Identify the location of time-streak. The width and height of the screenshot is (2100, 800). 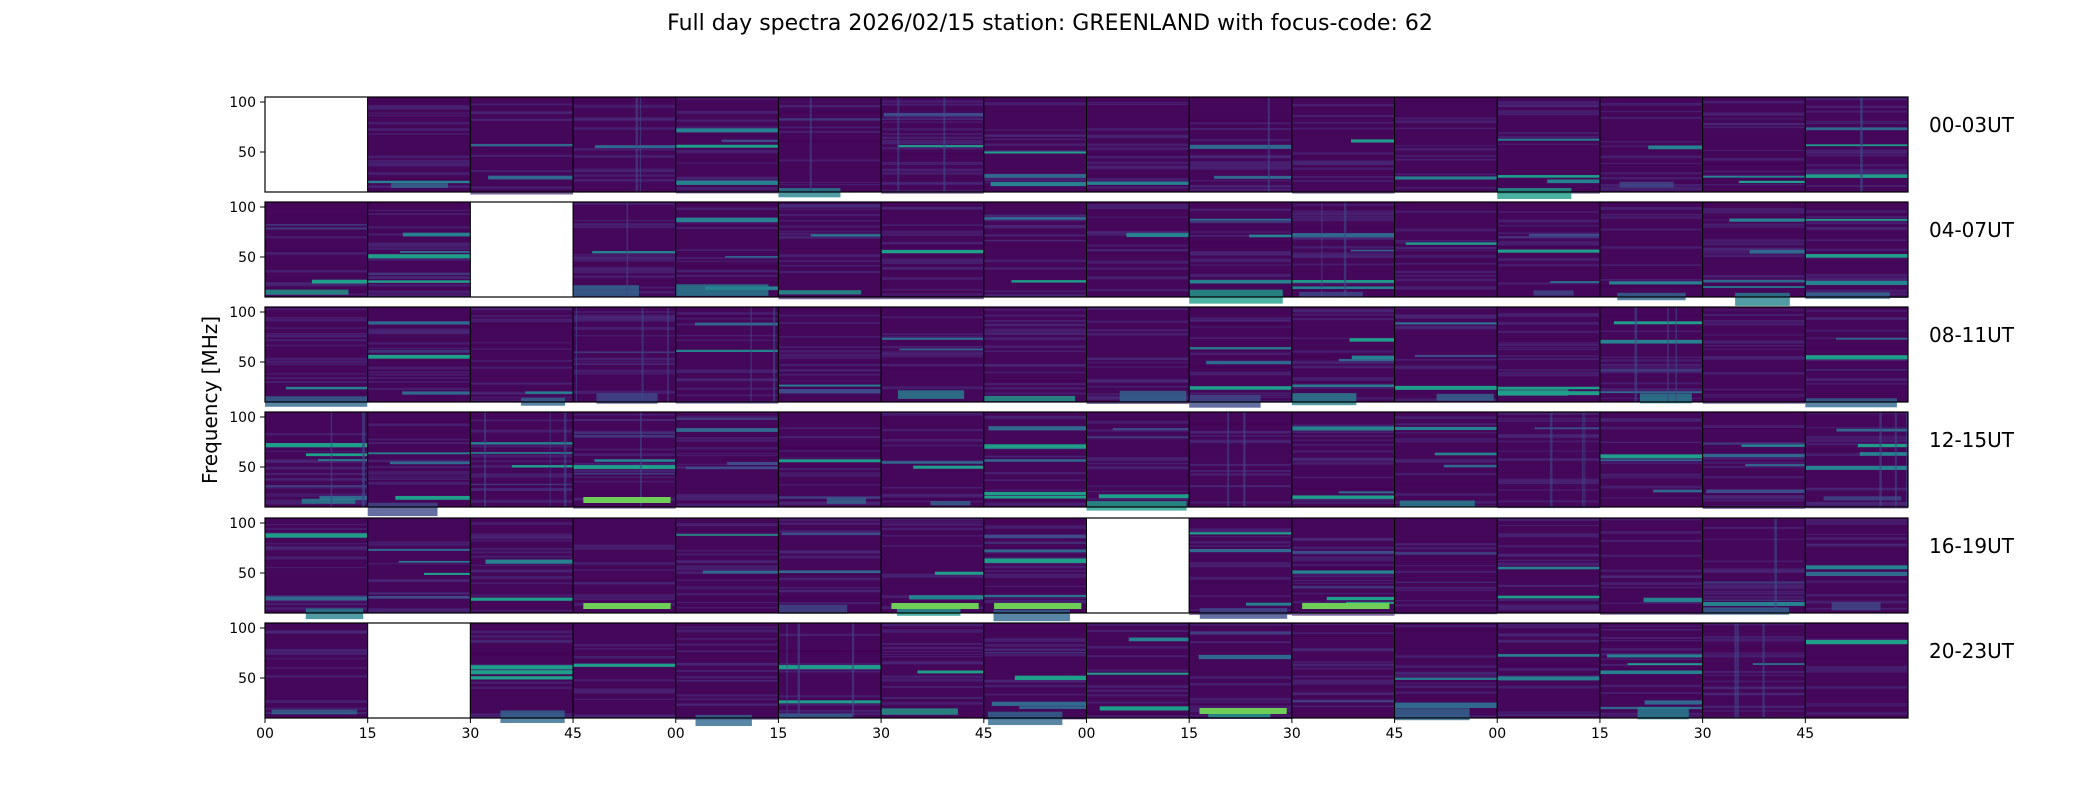
(1906, 459).